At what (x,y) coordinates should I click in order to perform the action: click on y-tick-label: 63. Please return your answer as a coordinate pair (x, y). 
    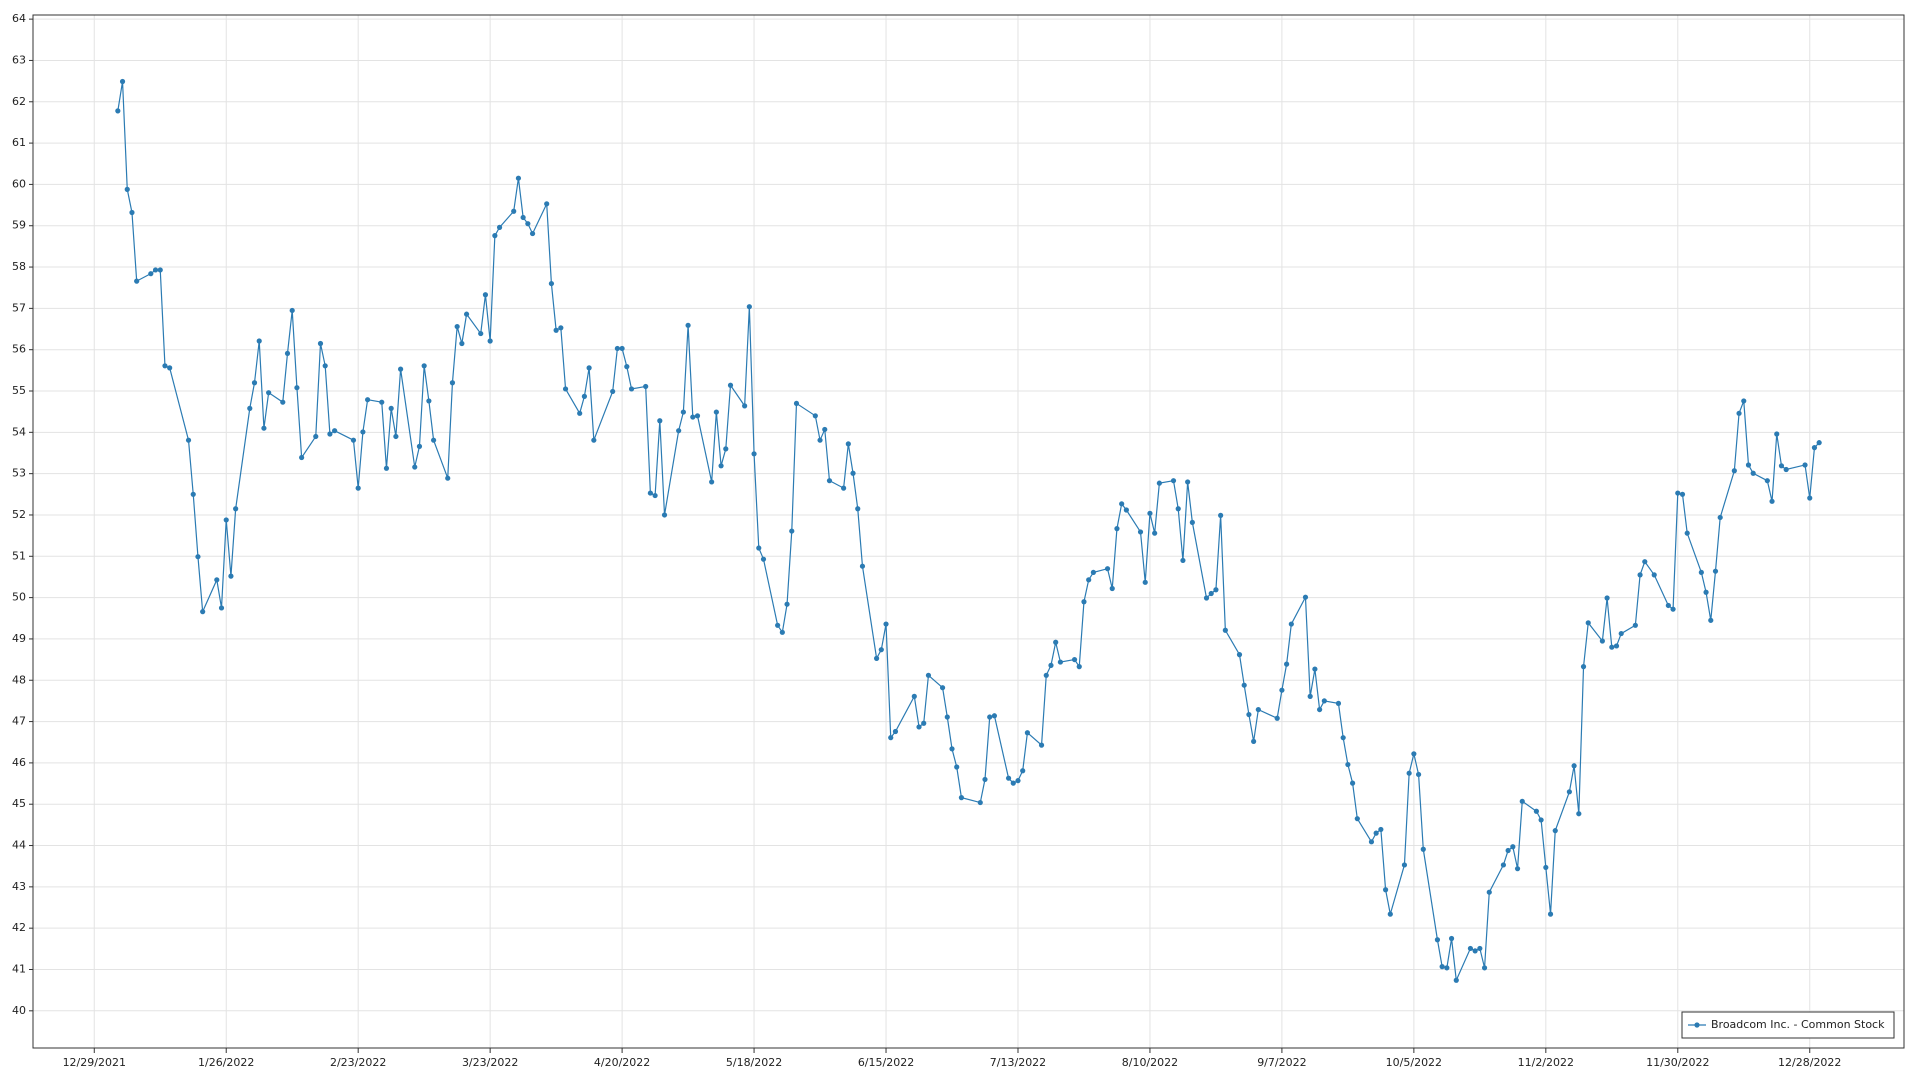
    Looking at the image, I should click on (19, 59).